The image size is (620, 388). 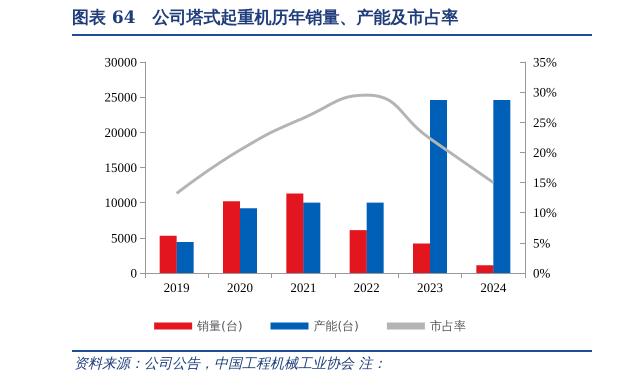 I want to click on text: 资料来源：公司公告，中国工程机械工业协会 注：, so click(x=230, y=364).